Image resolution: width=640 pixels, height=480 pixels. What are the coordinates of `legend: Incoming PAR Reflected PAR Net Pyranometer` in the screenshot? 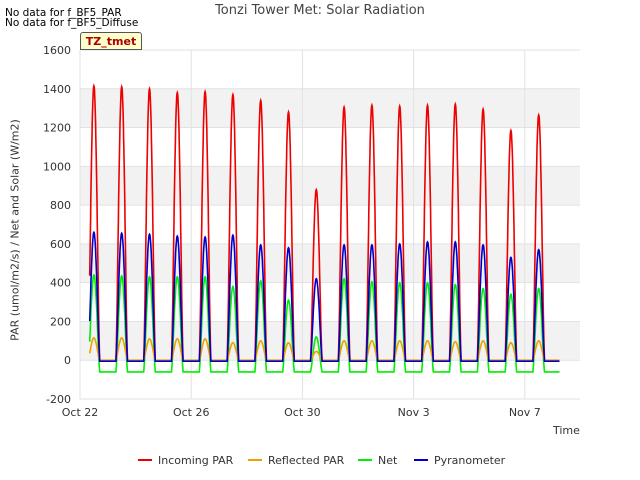 It's located at (320, 461).